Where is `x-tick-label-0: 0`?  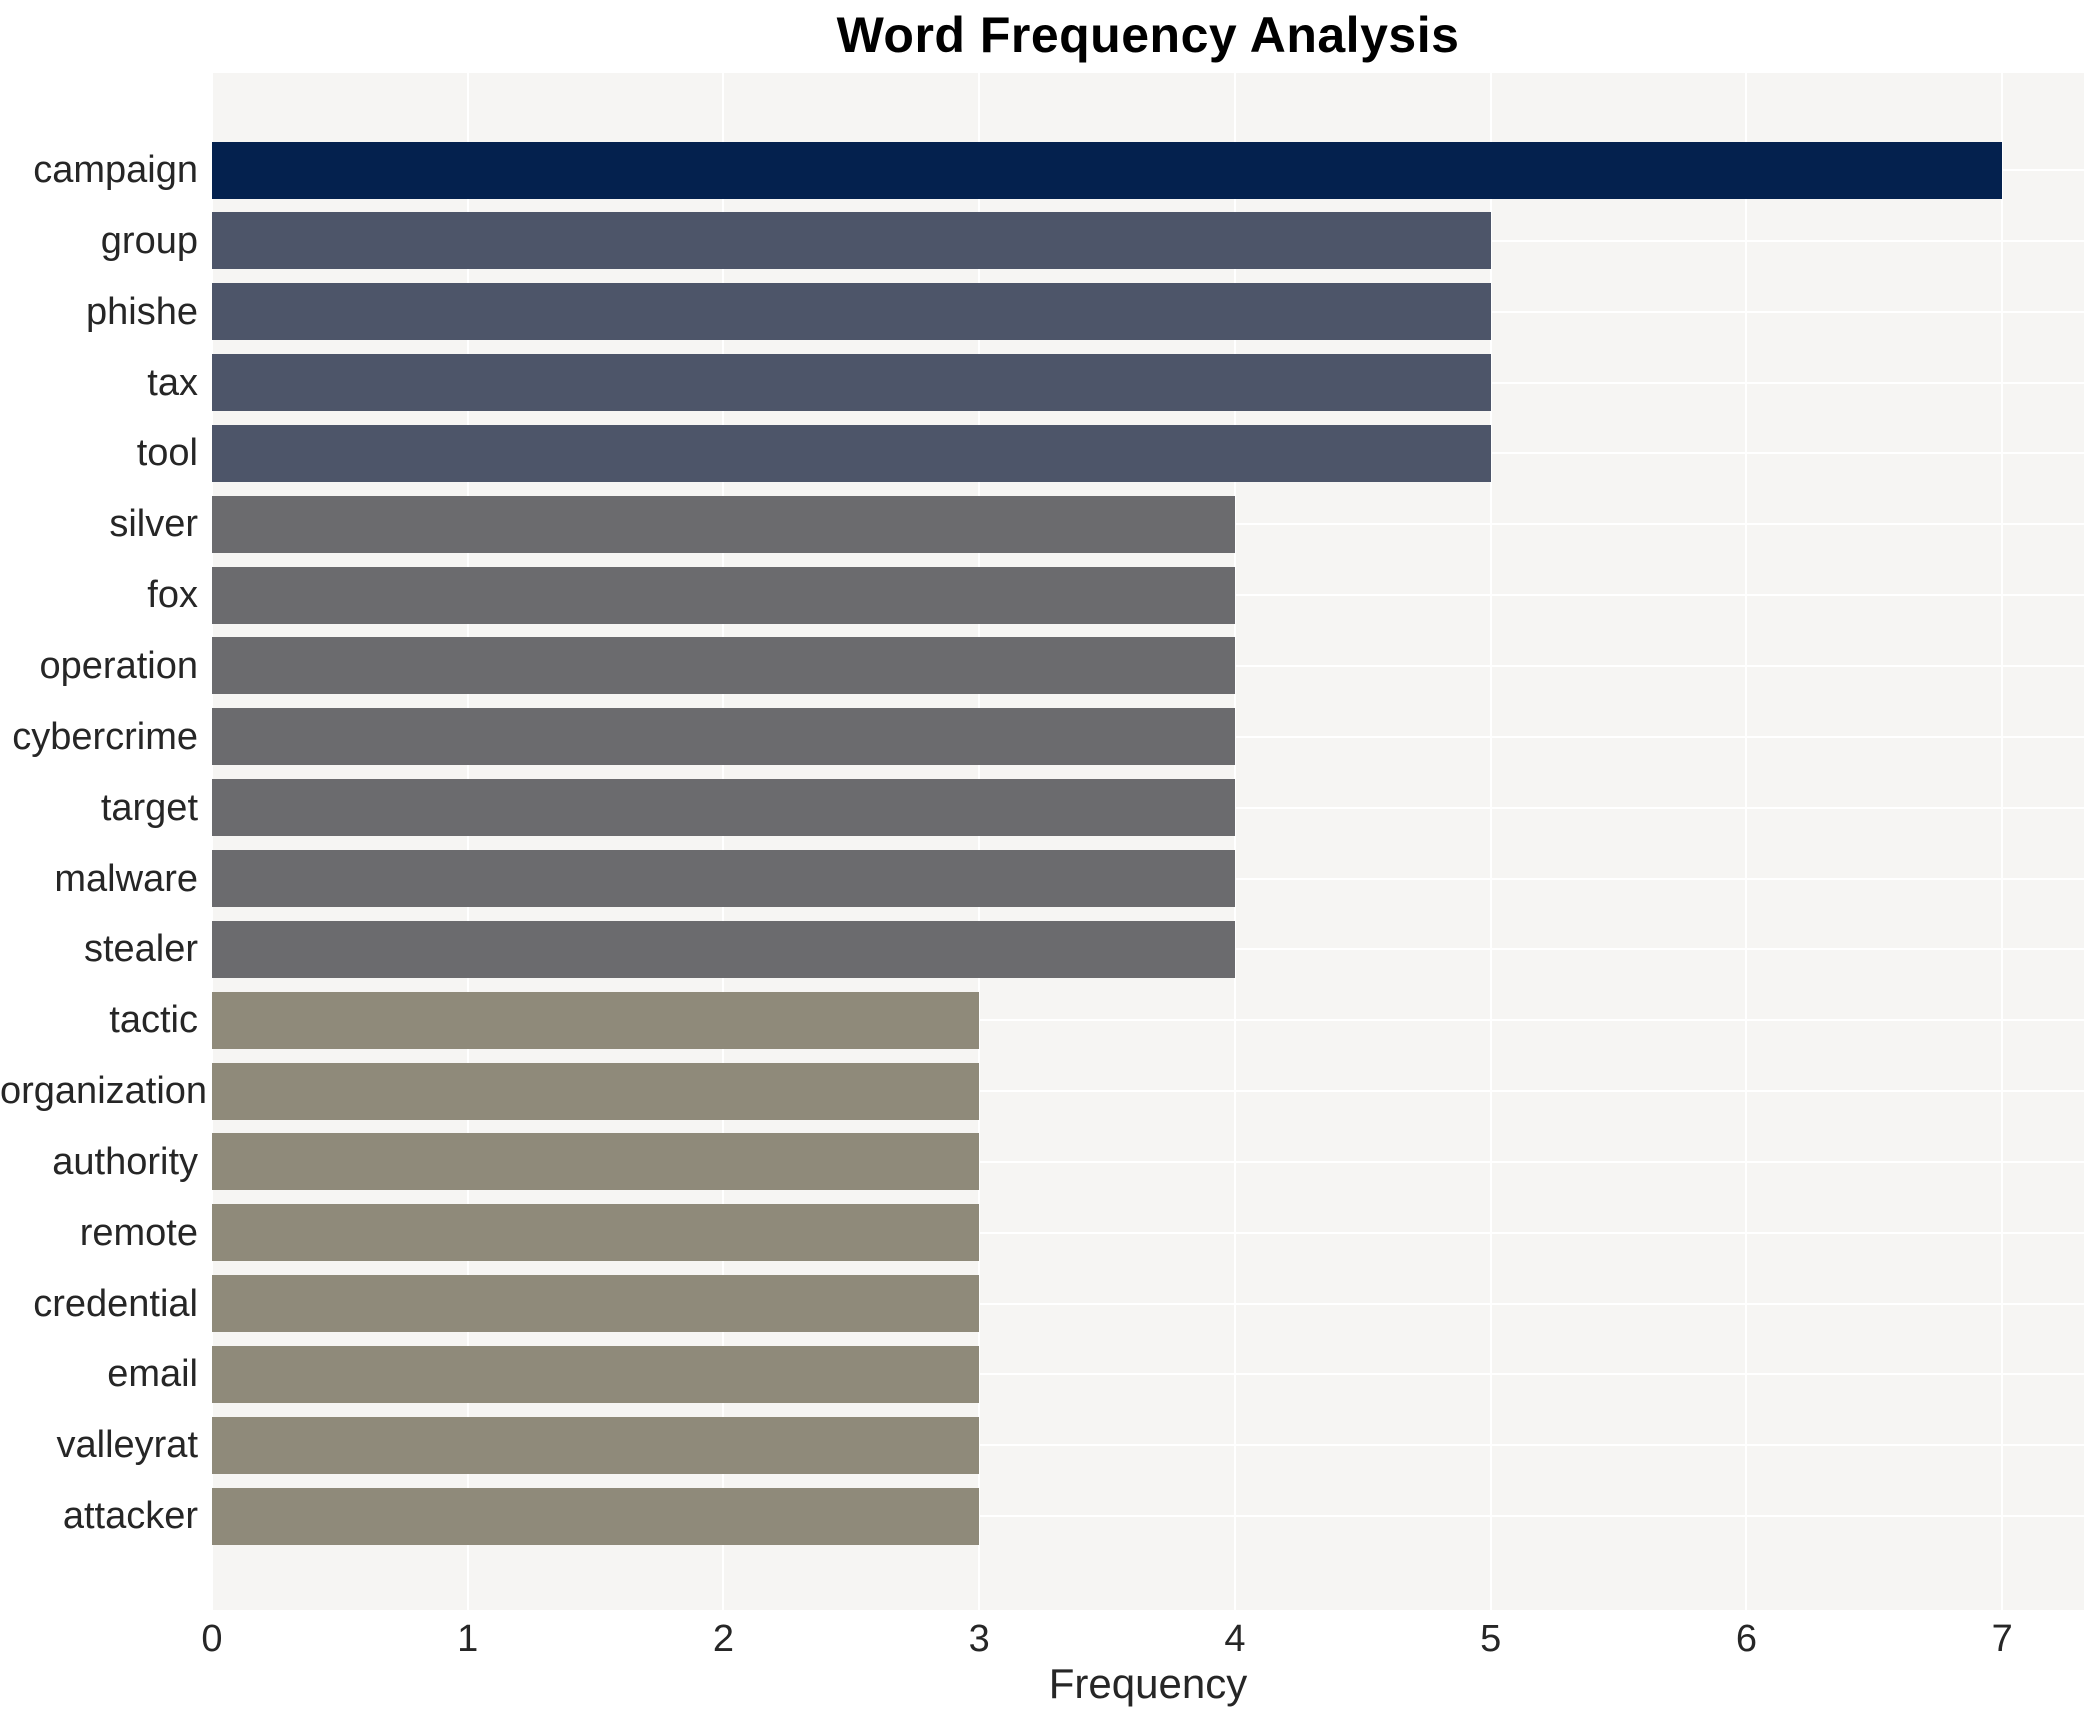 x-tick-label-0: 0 is located at coordinates (212, 1639).